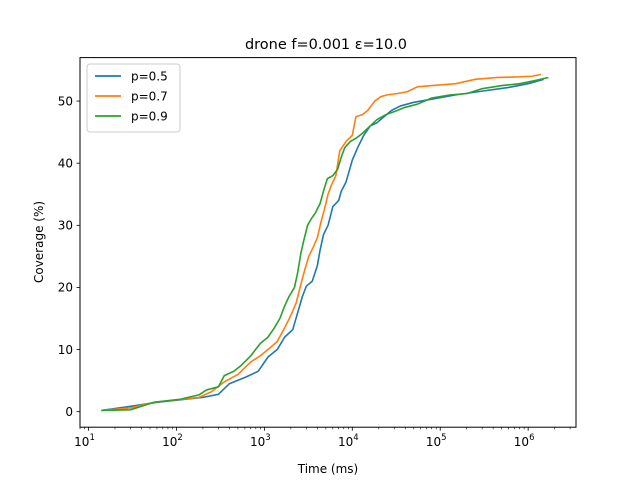 This screenshot has height=480, width=640. Describe the element at coordinates (260, 441) in the screenshot. I see `x-tick-label: 10³` at that location.